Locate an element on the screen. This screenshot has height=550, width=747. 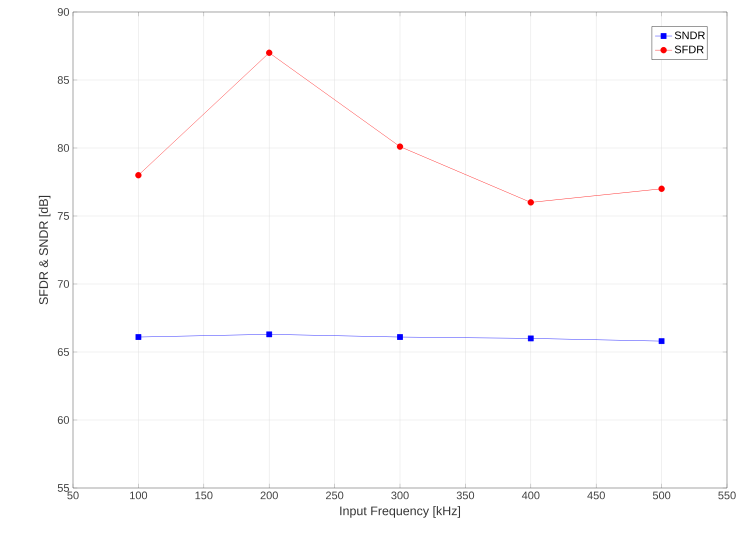
y-tick-label: 85 is located at coordinates (64, 80).